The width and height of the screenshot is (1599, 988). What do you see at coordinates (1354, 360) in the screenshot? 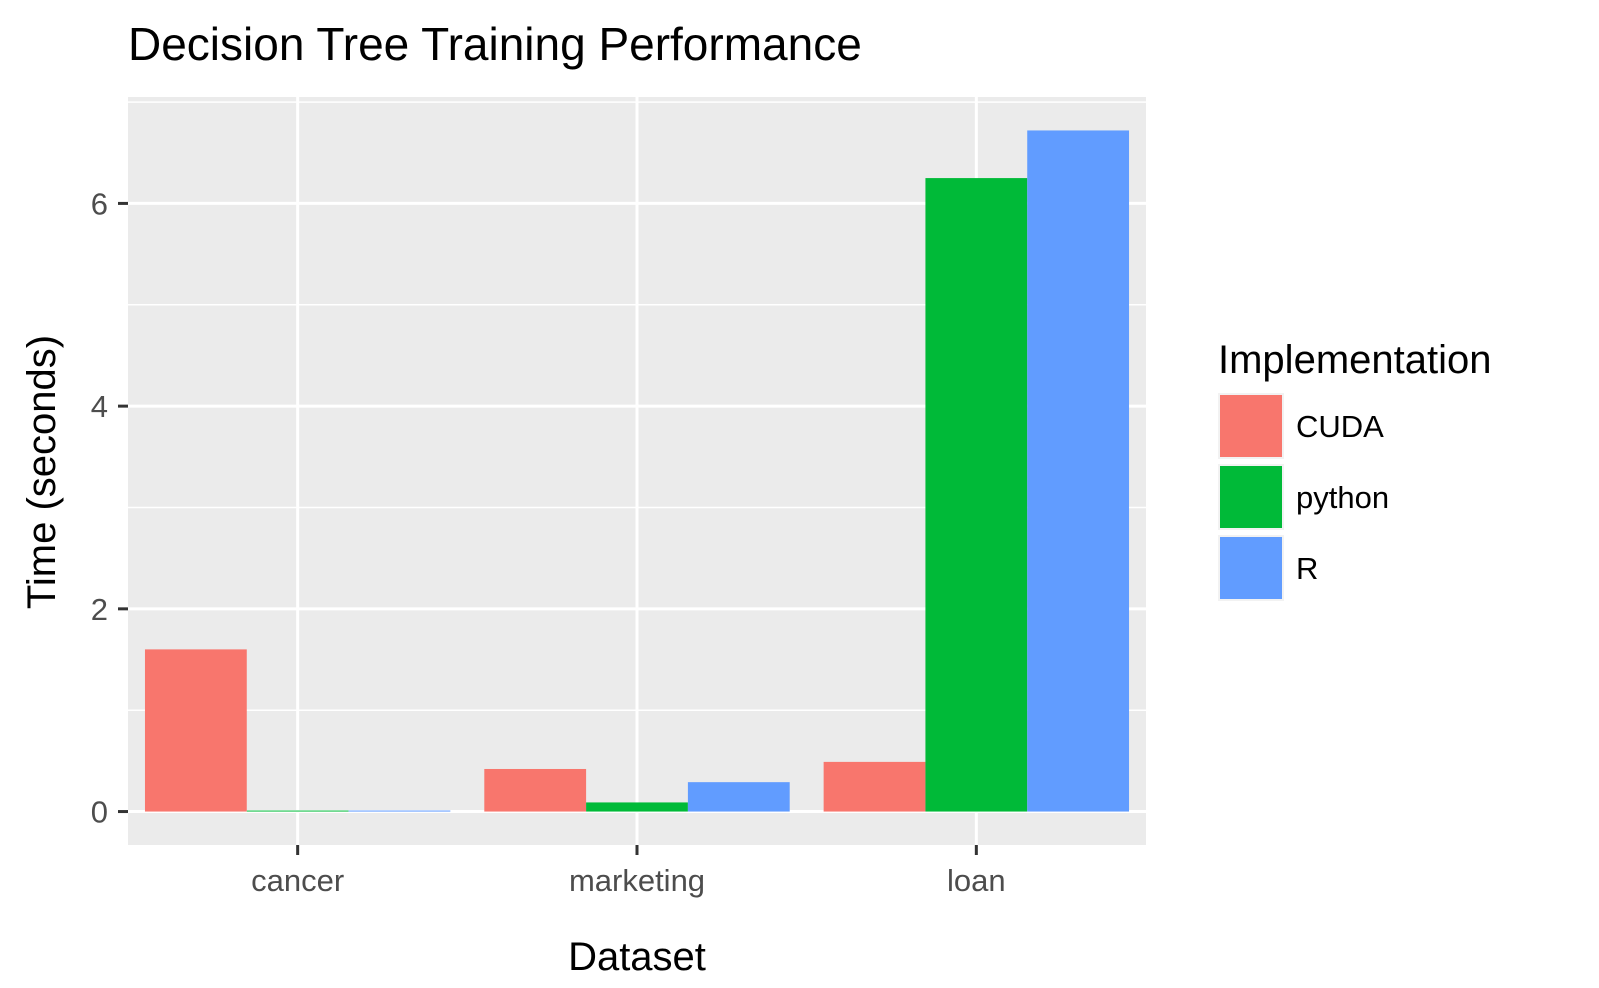
I see `legend-title: Implementation` at bounding box center [1354, 360].